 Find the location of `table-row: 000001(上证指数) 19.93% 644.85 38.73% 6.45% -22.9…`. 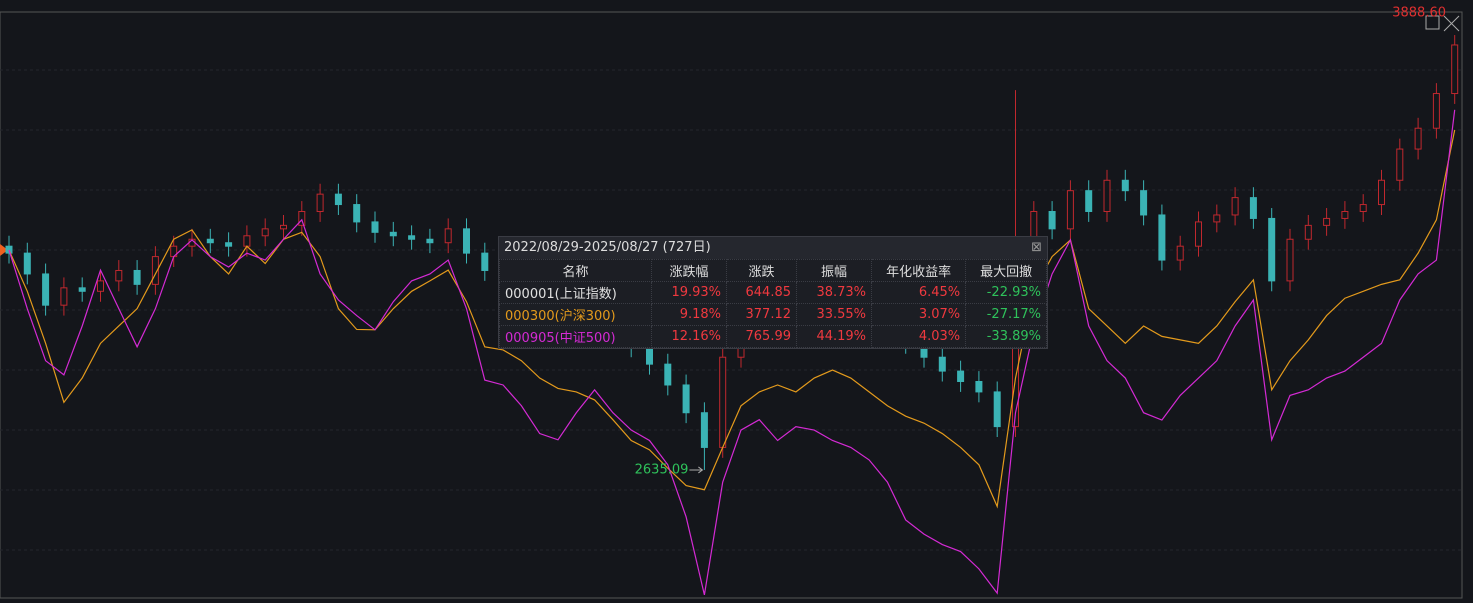

table-row: 000001(上证指数) 19.93% 644.85 38.73% 6.45% -22.9… is located at coordinates (772, 292).